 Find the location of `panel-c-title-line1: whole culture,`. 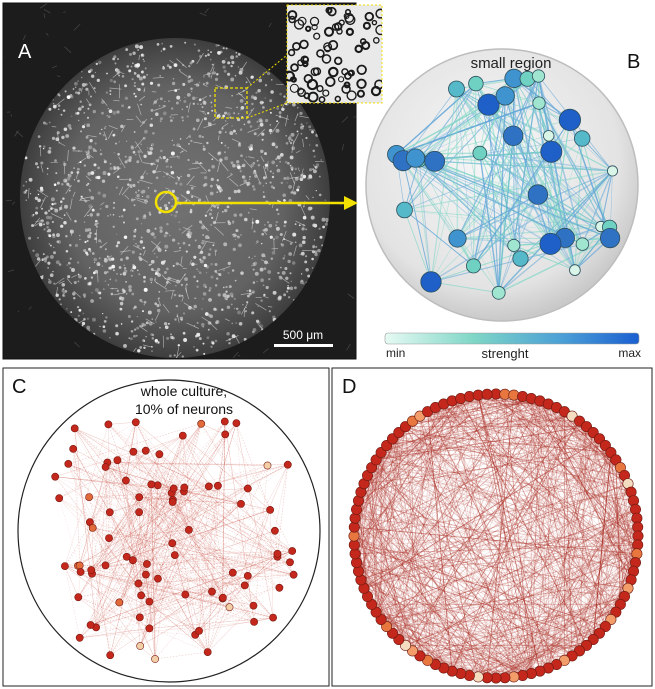

panel-c-title-line1: whole culture, is located at coordinates (183, 391).